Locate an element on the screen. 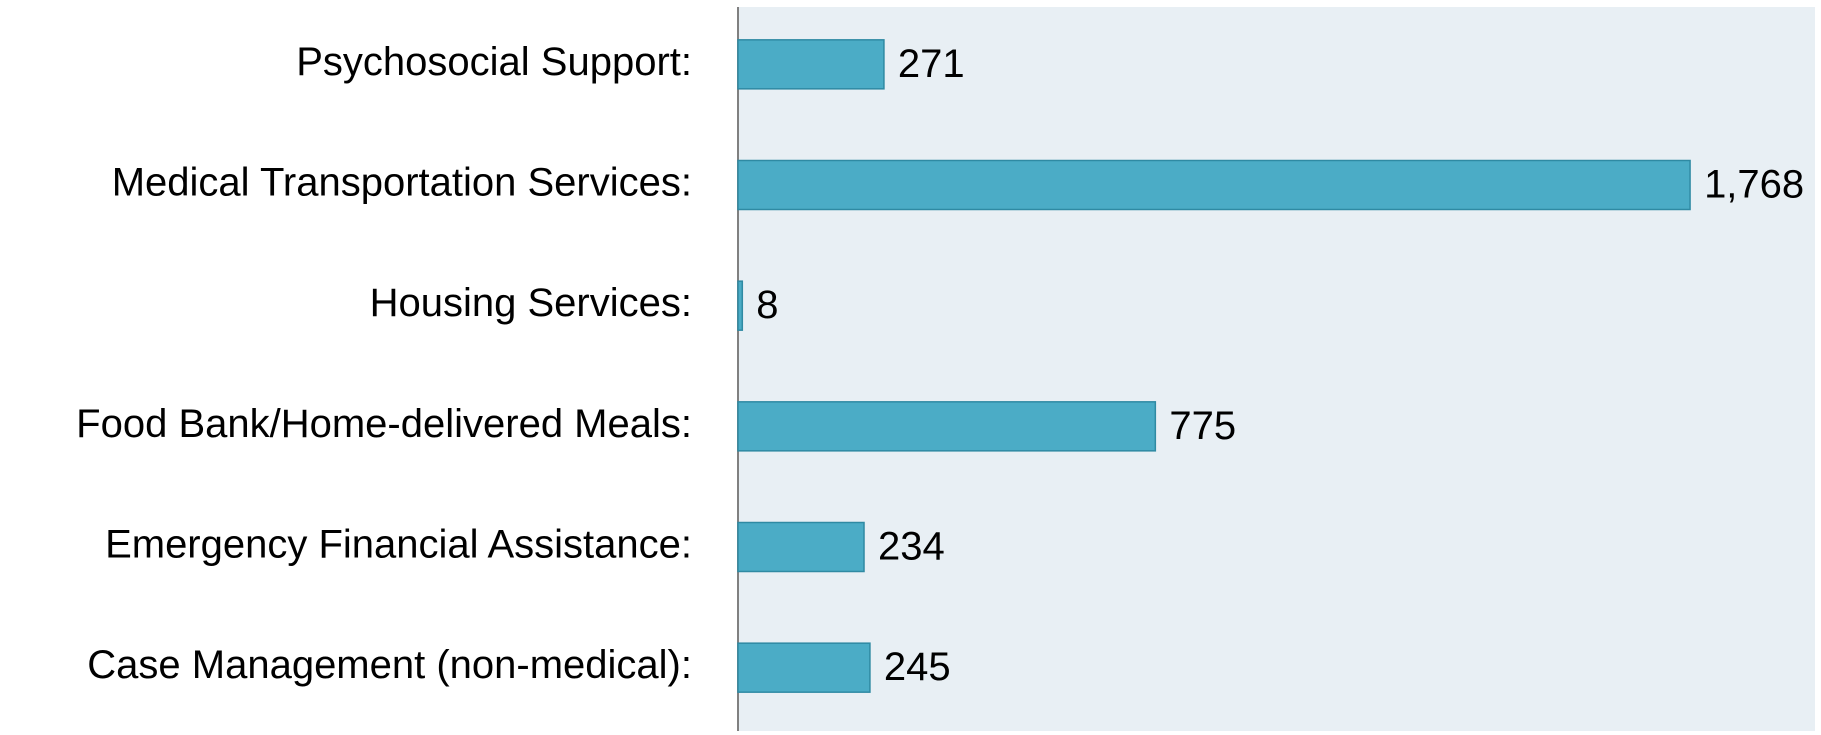 Image resolution: width=1821 pixels, height=735 pixels. category-label: Case Management (non-medical): is located at coordinates (389, 665).